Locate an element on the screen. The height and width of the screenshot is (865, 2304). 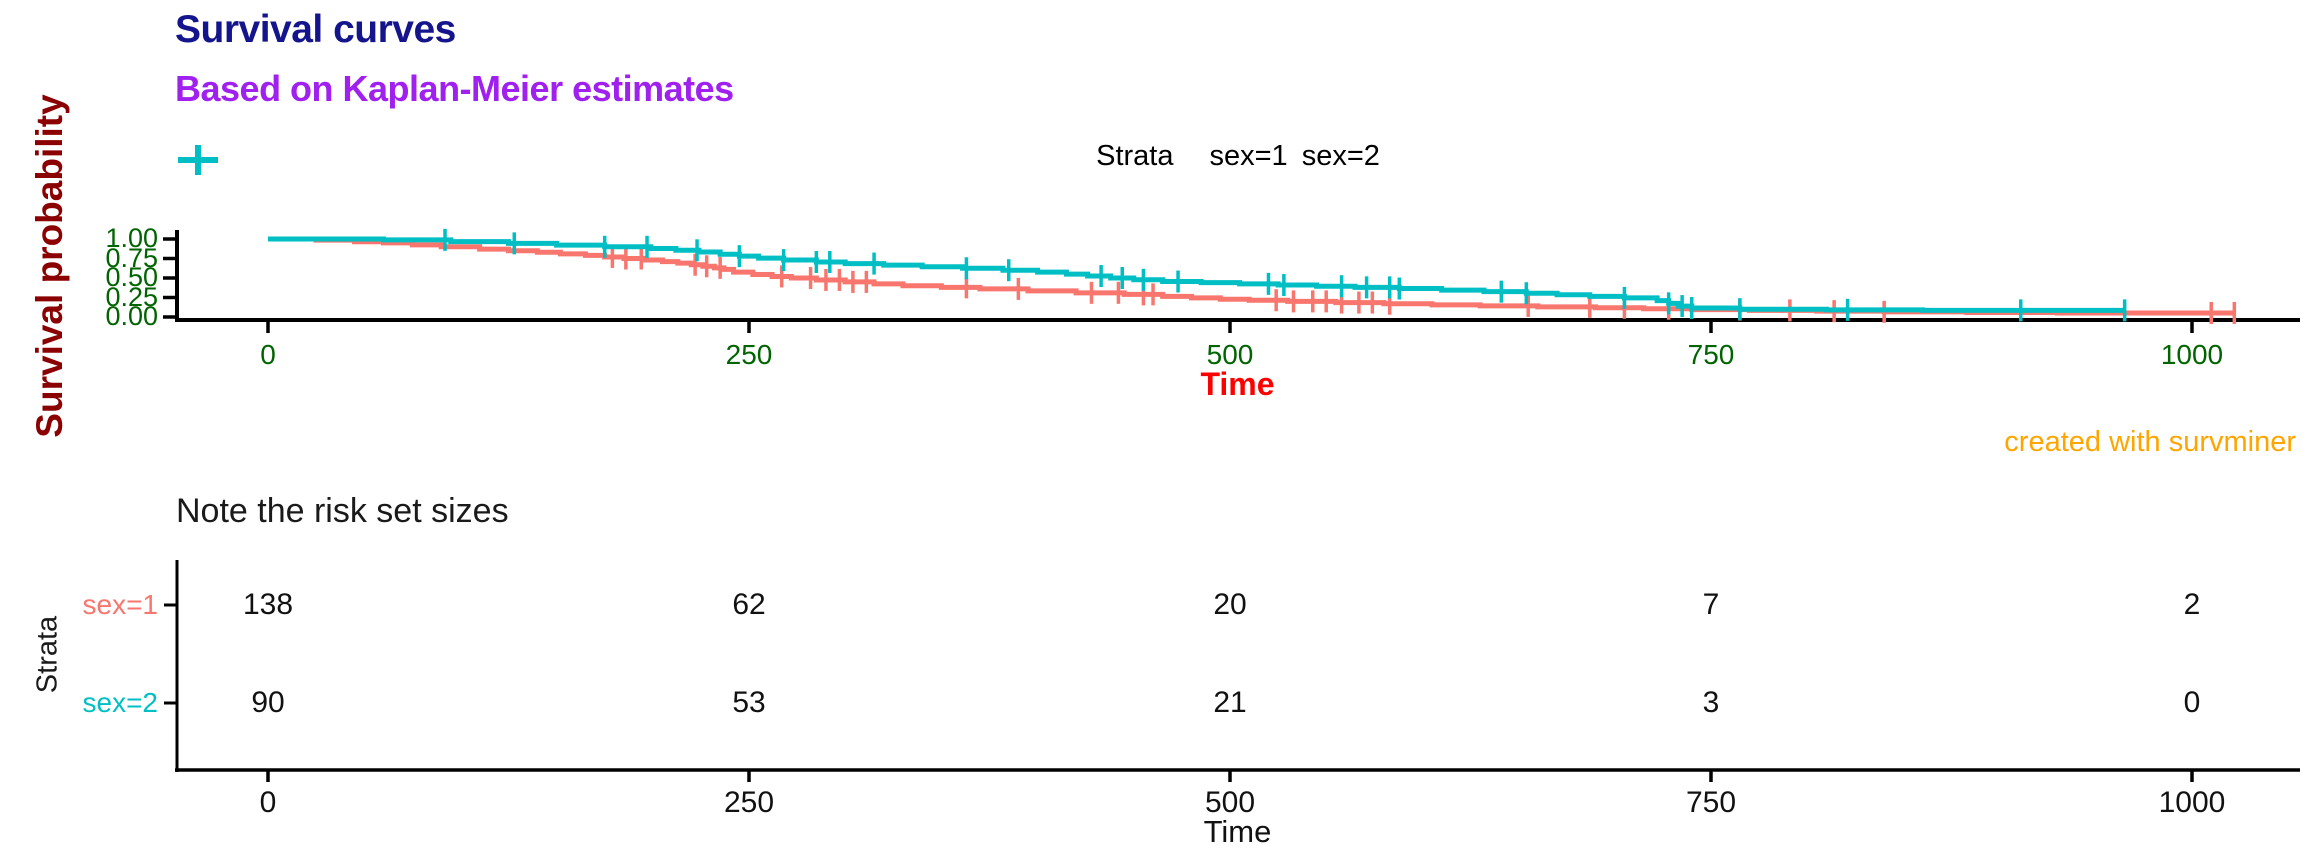
y-tick-label: 0.00 is located at coordinates (131, 316).